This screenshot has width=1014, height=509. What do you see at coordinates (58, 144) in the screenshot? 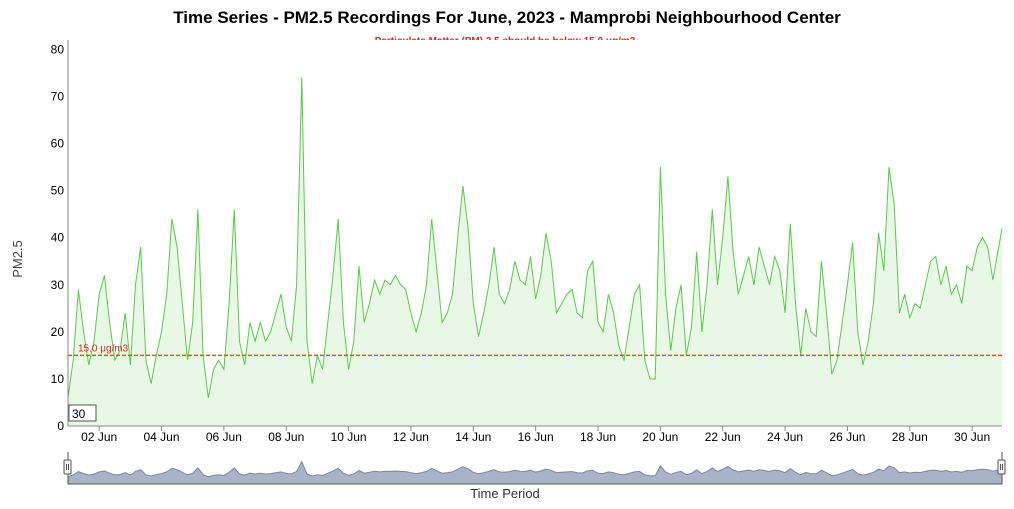
I see `y-tick-label: 60` at bounding box center [58, 144].